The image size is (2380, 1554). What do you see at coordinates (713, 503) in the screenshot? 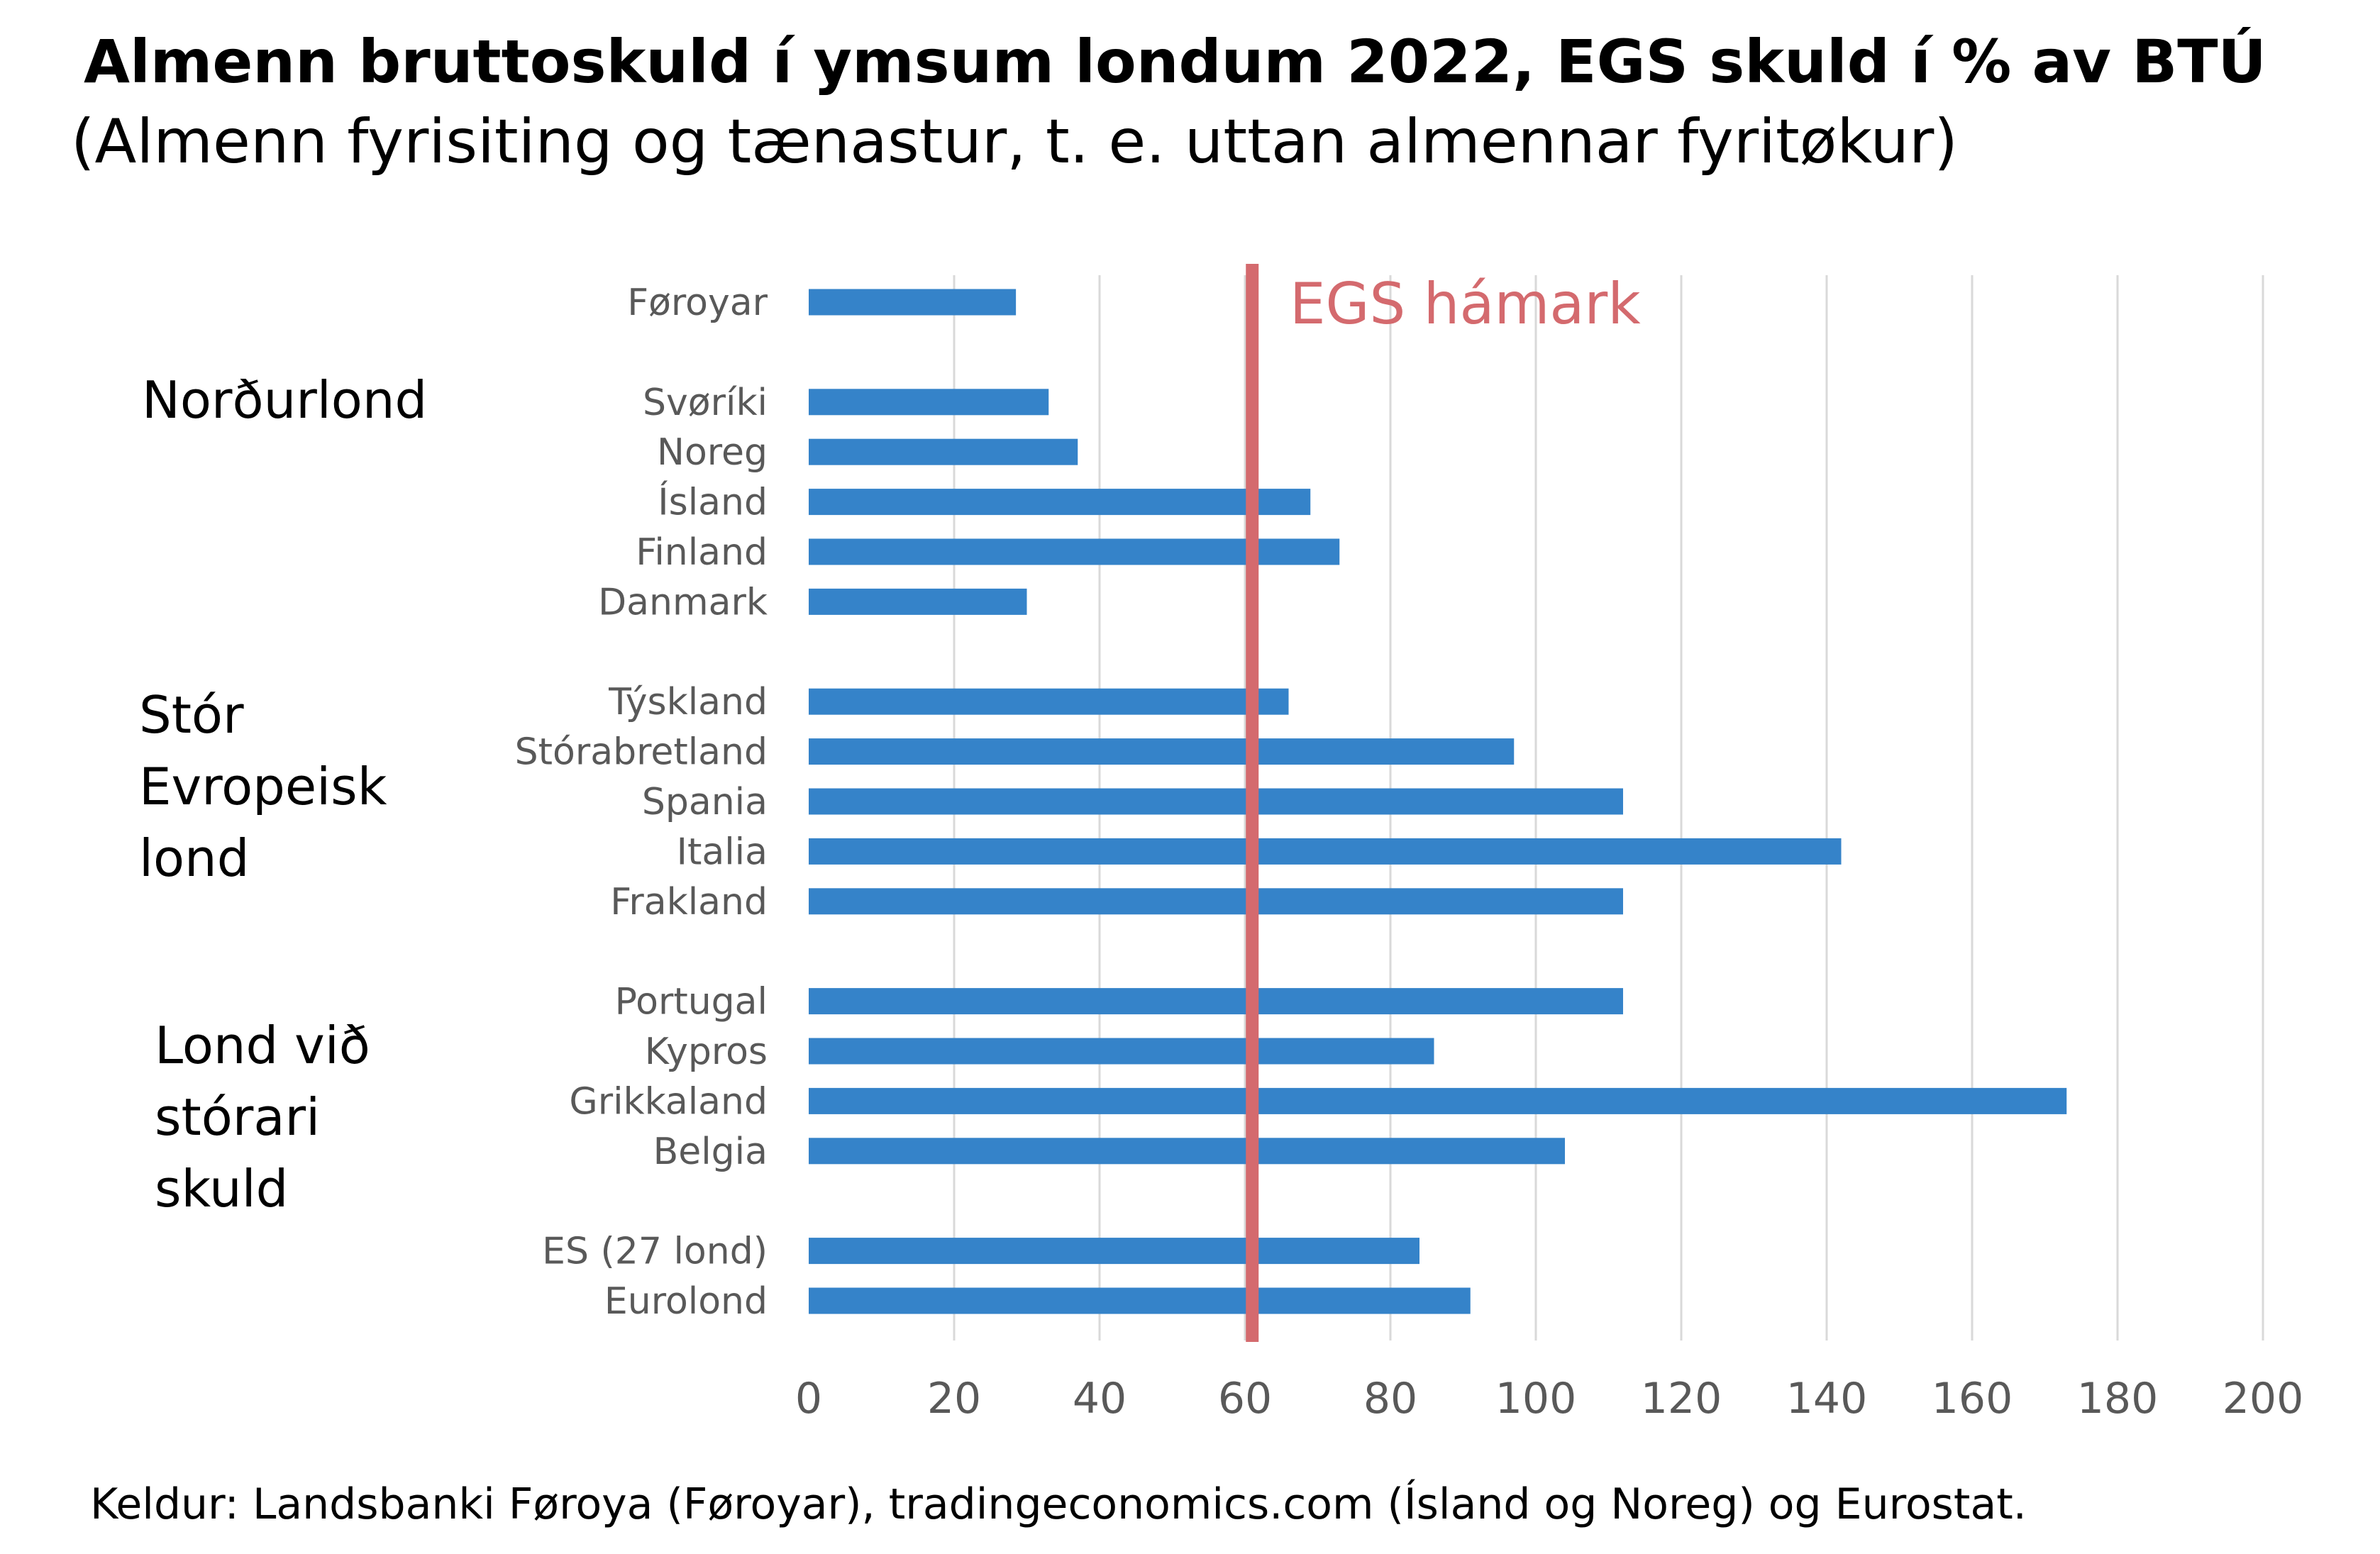
I see `category-label: Ísland` at bounding box center [713, 503].